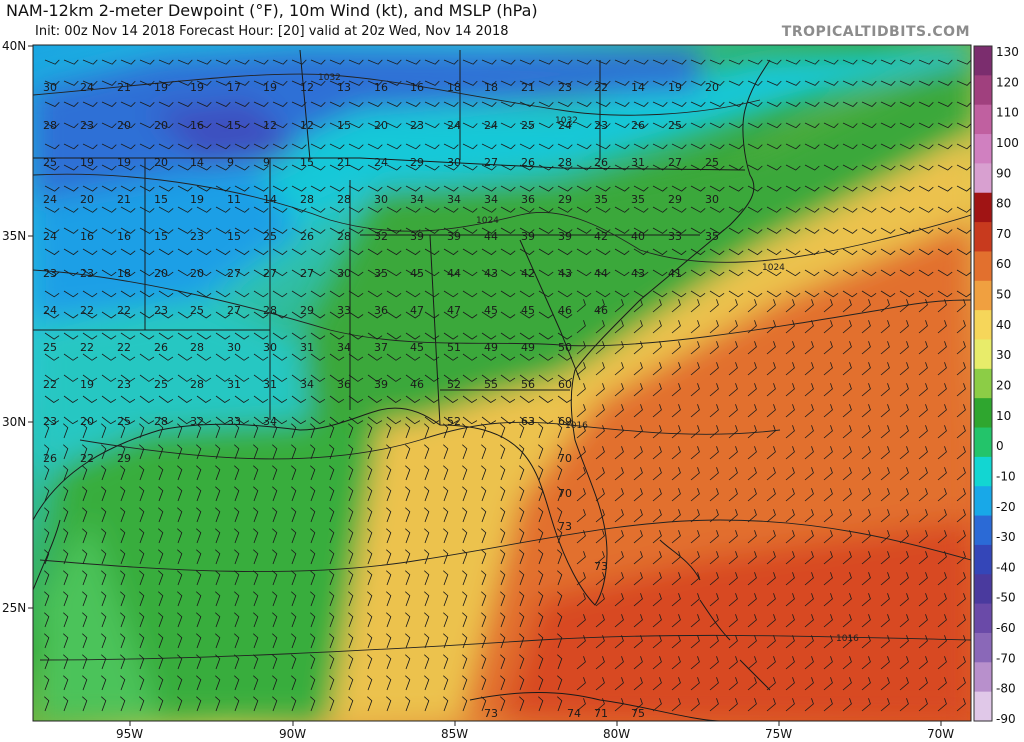  What do you see at coordinates (124, 421) in the screenshot?
I see `station-dewpoint: 25` at bounding box center [124, 421].